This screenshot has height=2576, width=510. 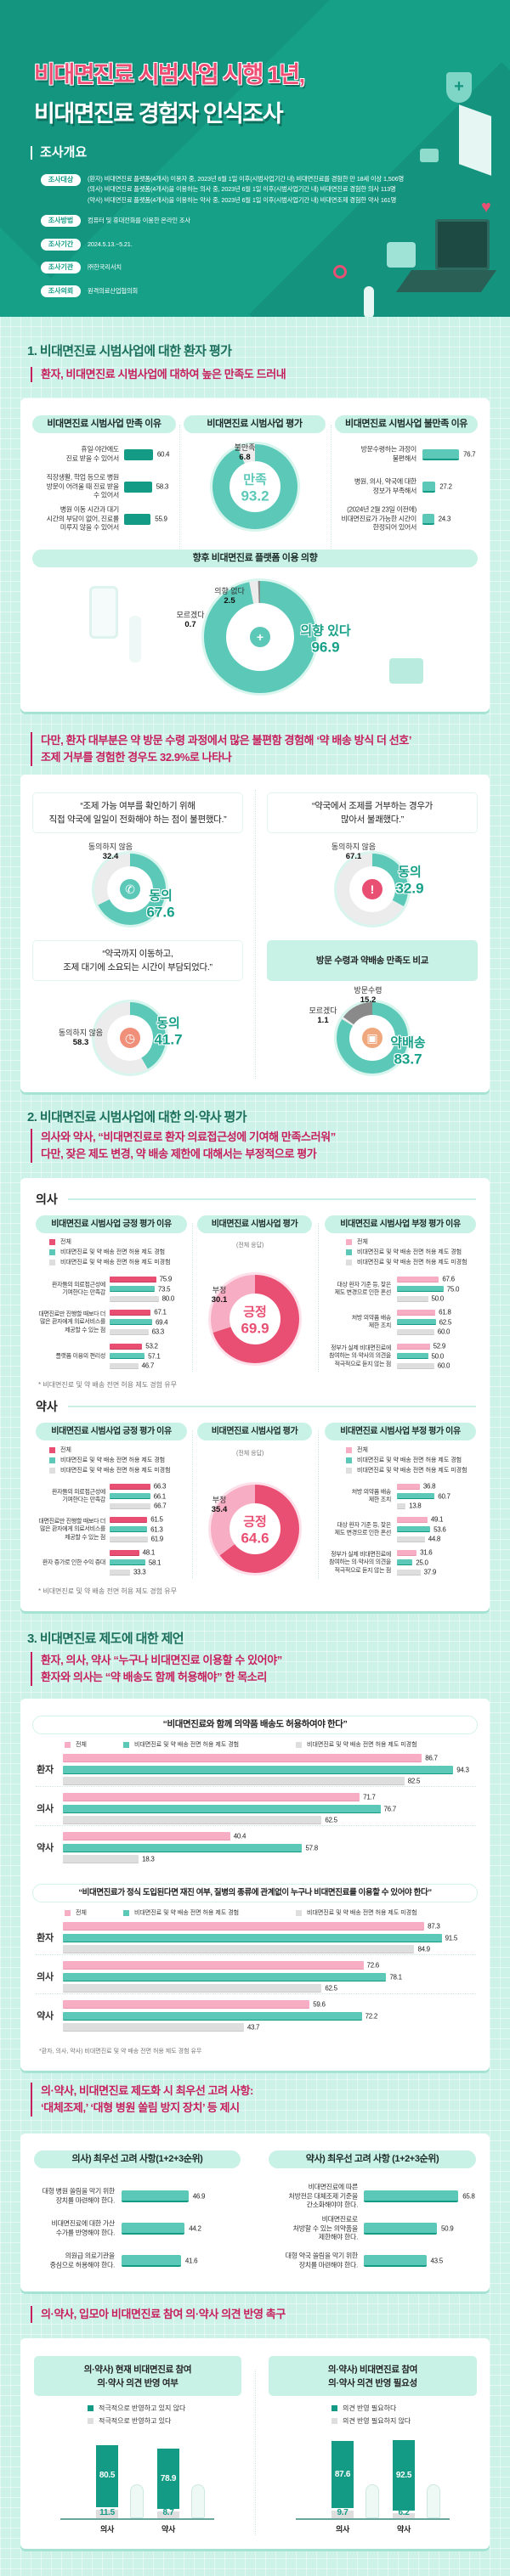 I want to click on legend-item: 비대면진료 및 약 배송 전면 허용 제도 경험, so click(x=181, y=1745).